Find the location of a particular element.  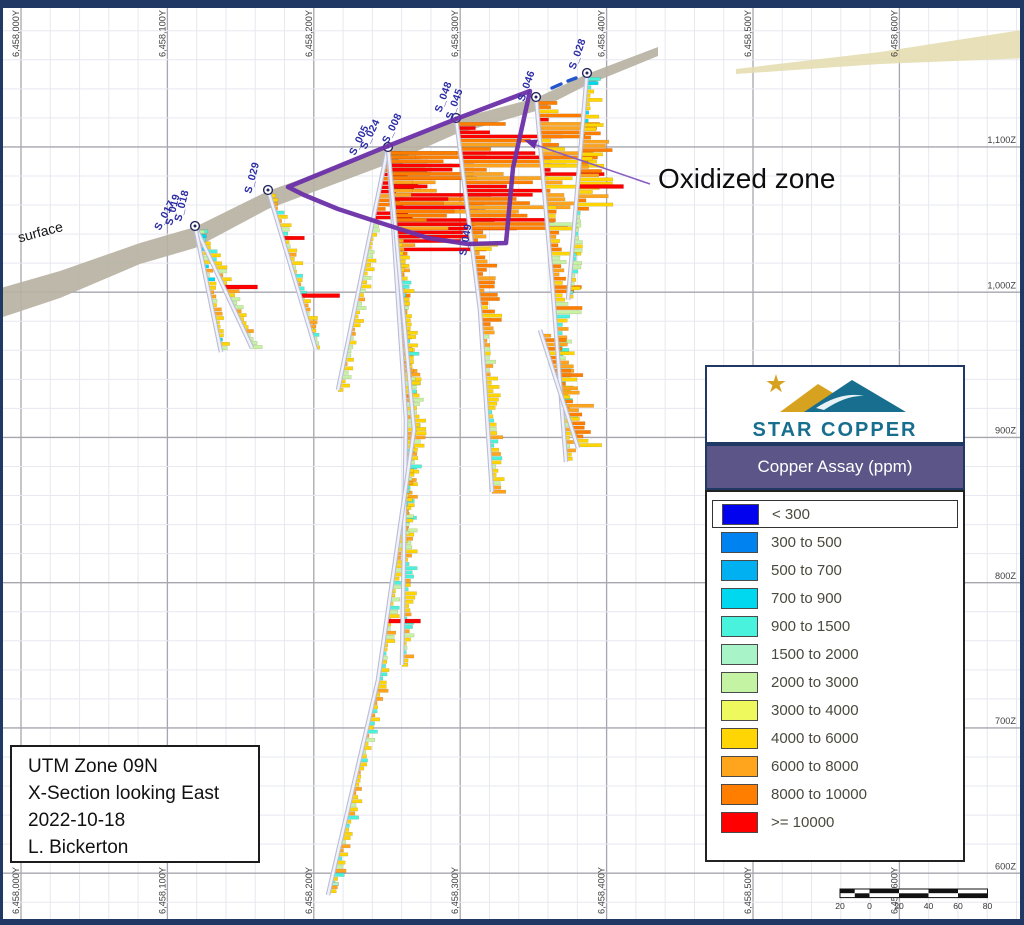

mountain-snow-swoosh is located at coordinates (840, 402).